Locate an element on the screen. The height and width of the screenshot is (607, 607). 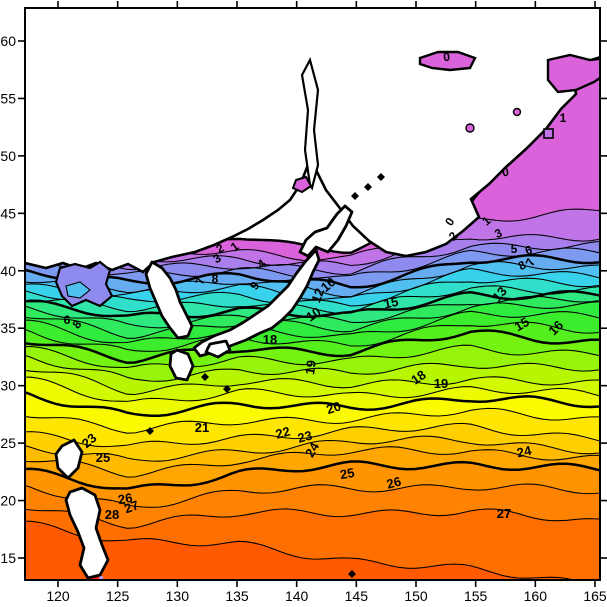
x-tick-label: 125 is located at coordinates (118, 596).